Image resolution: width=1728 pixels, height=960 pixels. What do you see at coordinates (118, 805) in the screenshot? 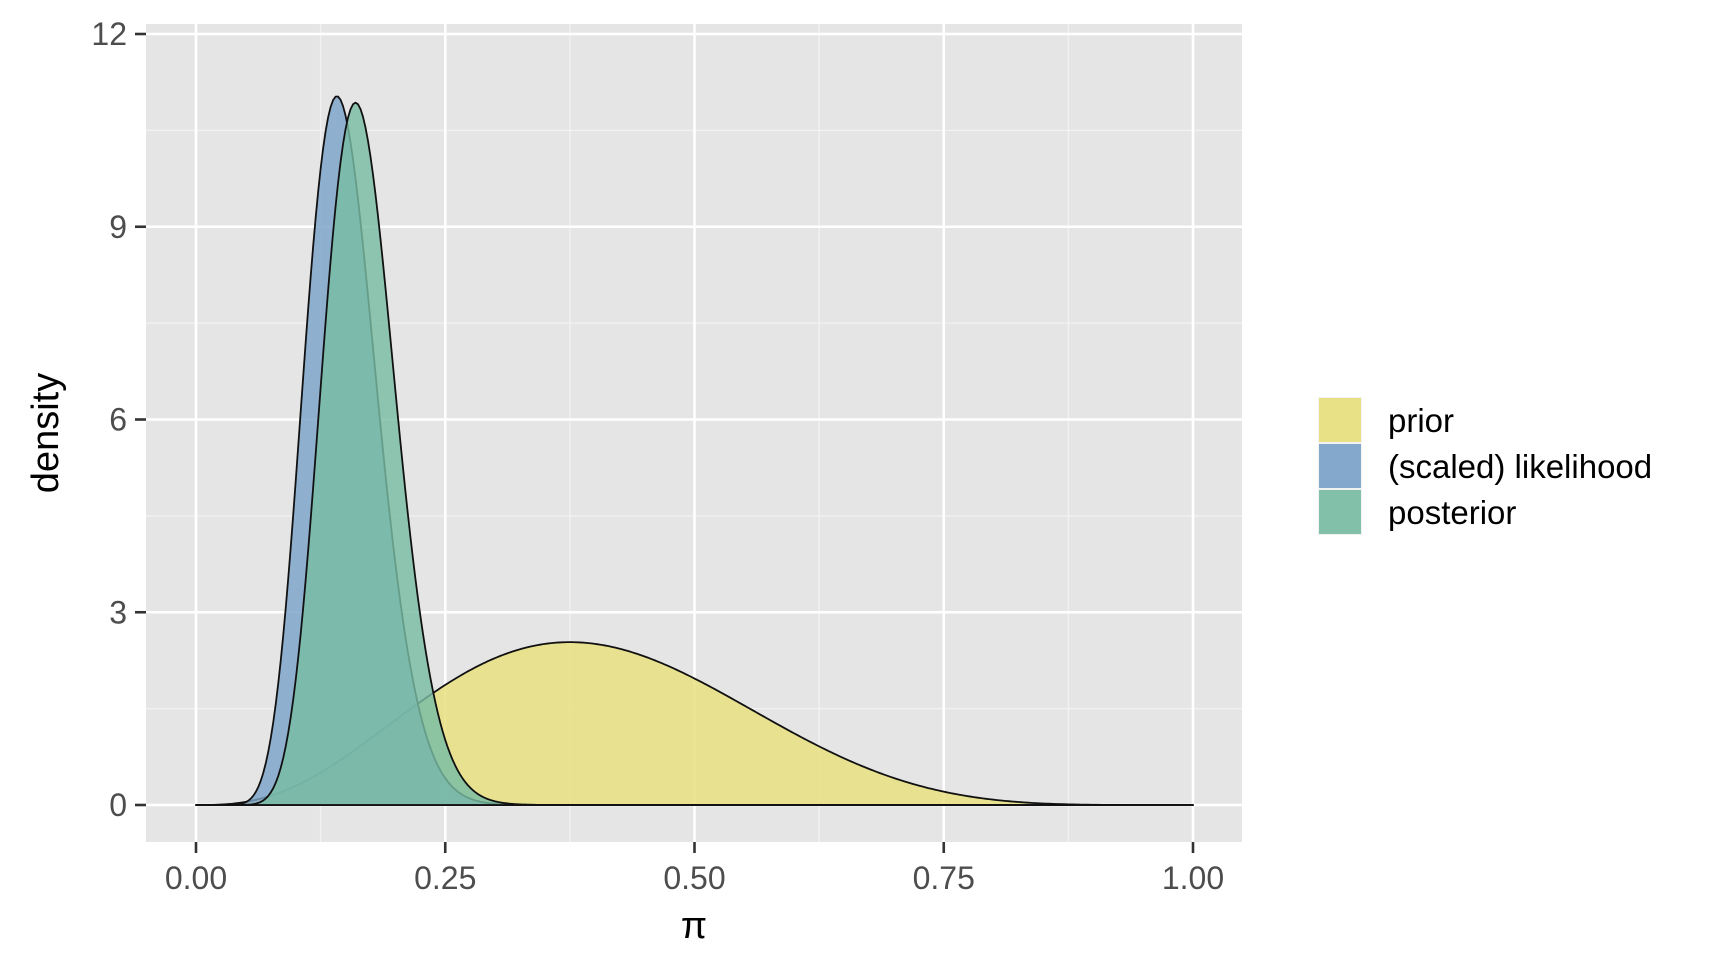
I see `y-tick-label: 0` at bounding box center [118, 805].